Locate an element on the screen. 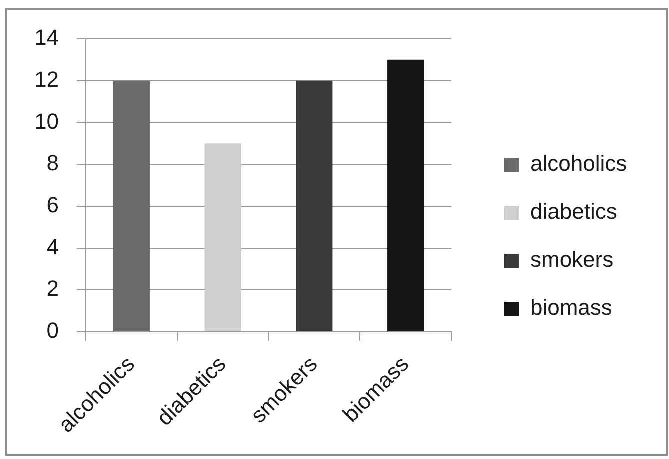  y-tick-label: 14 is located at coordinates (46, 37).